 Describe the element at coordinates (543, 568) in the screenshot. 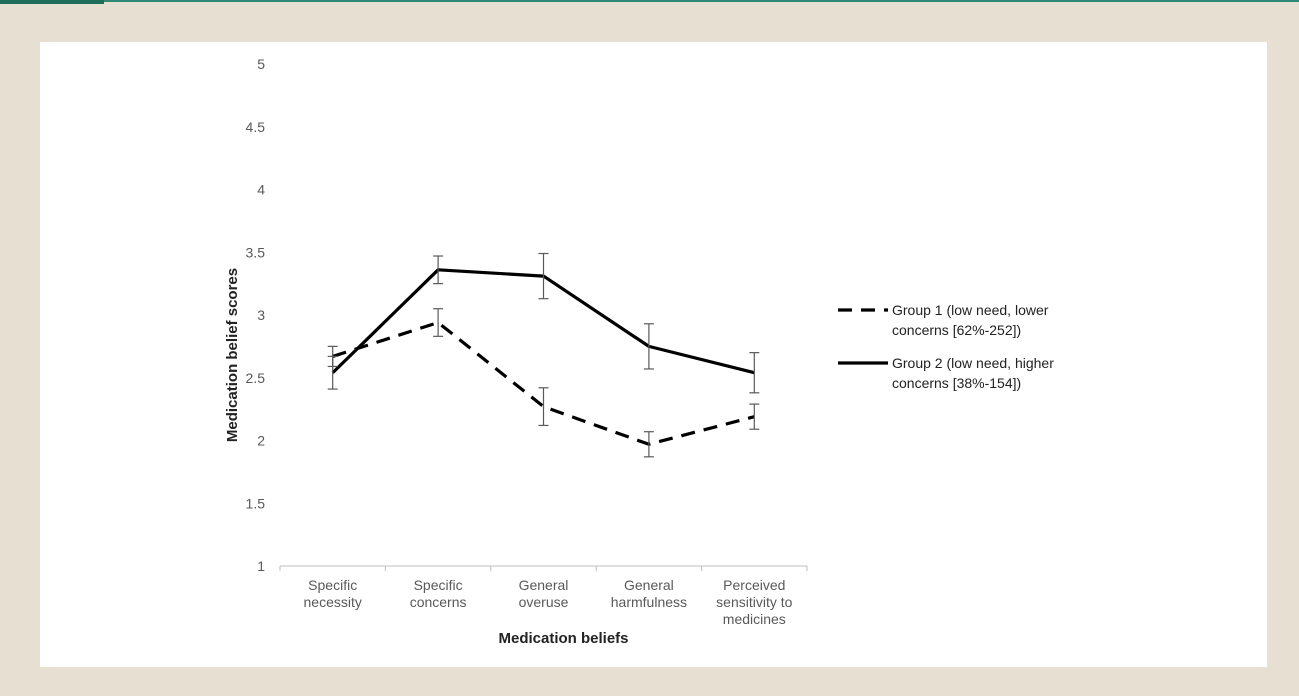

I see `x-axis` at that location.